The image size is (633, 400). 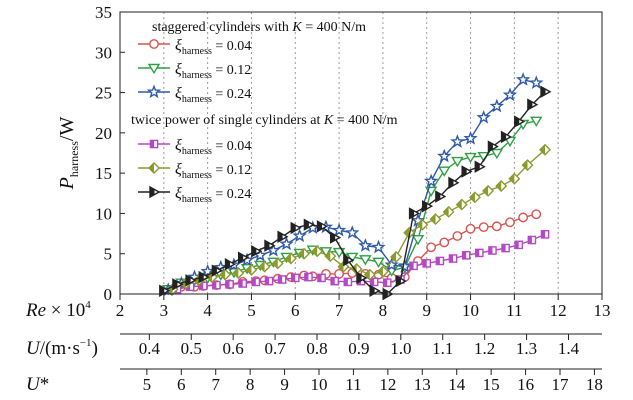 What do you see at coordinates (233, 348) in the screenshot?
I see `x-tick-label: 0.6` at bounding box center [233, 348].